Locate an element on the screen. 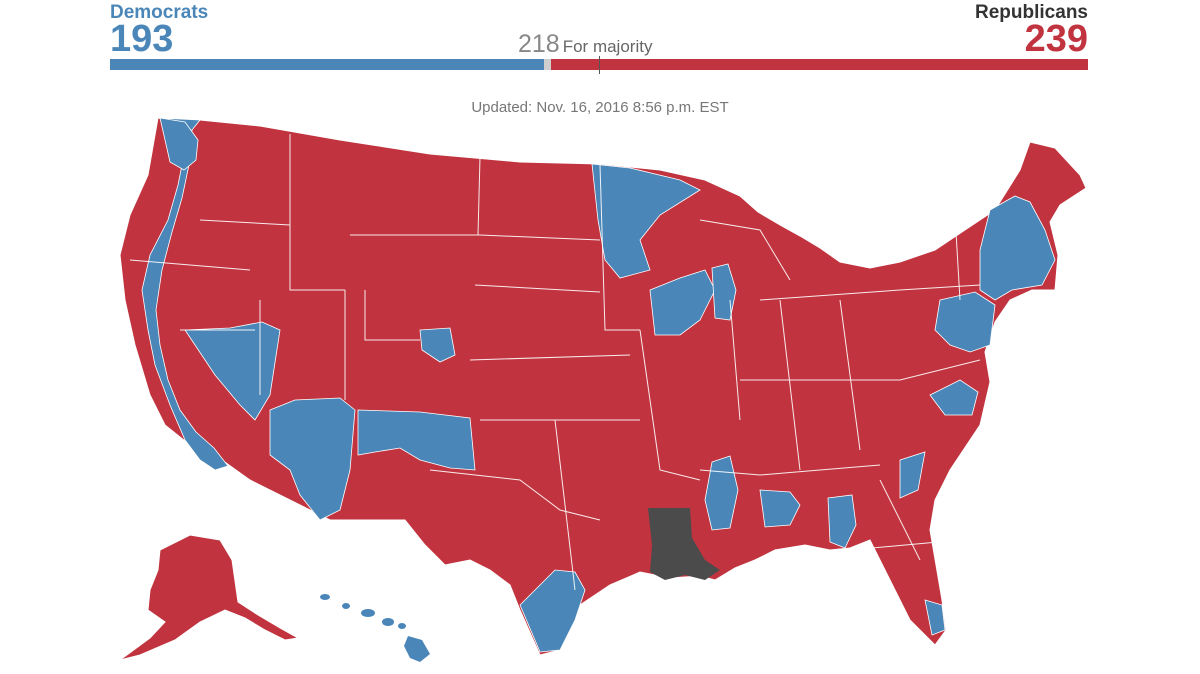 Image resolution: width=1200 pixels, height=674 pixels. district-group-washington is located at coordinates (179, 144).